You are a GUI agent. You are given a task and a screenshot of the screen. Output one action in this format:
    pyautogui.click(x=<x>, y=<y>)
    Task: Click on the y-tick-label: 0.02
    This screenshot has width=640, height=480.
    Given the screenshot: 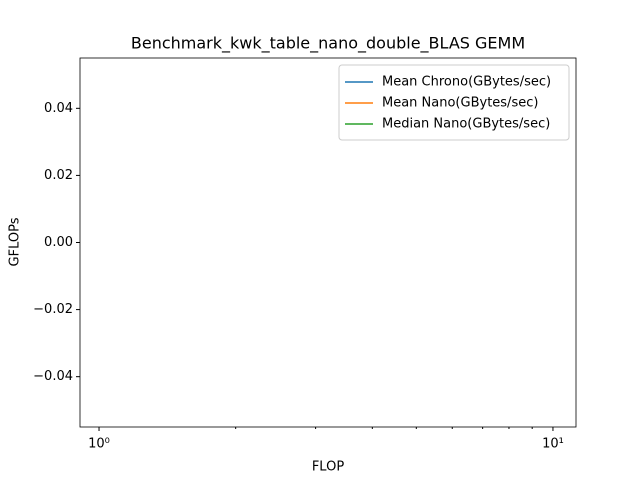 What is the action you would take?
    pyautogui.click(x=58, y=175)
    